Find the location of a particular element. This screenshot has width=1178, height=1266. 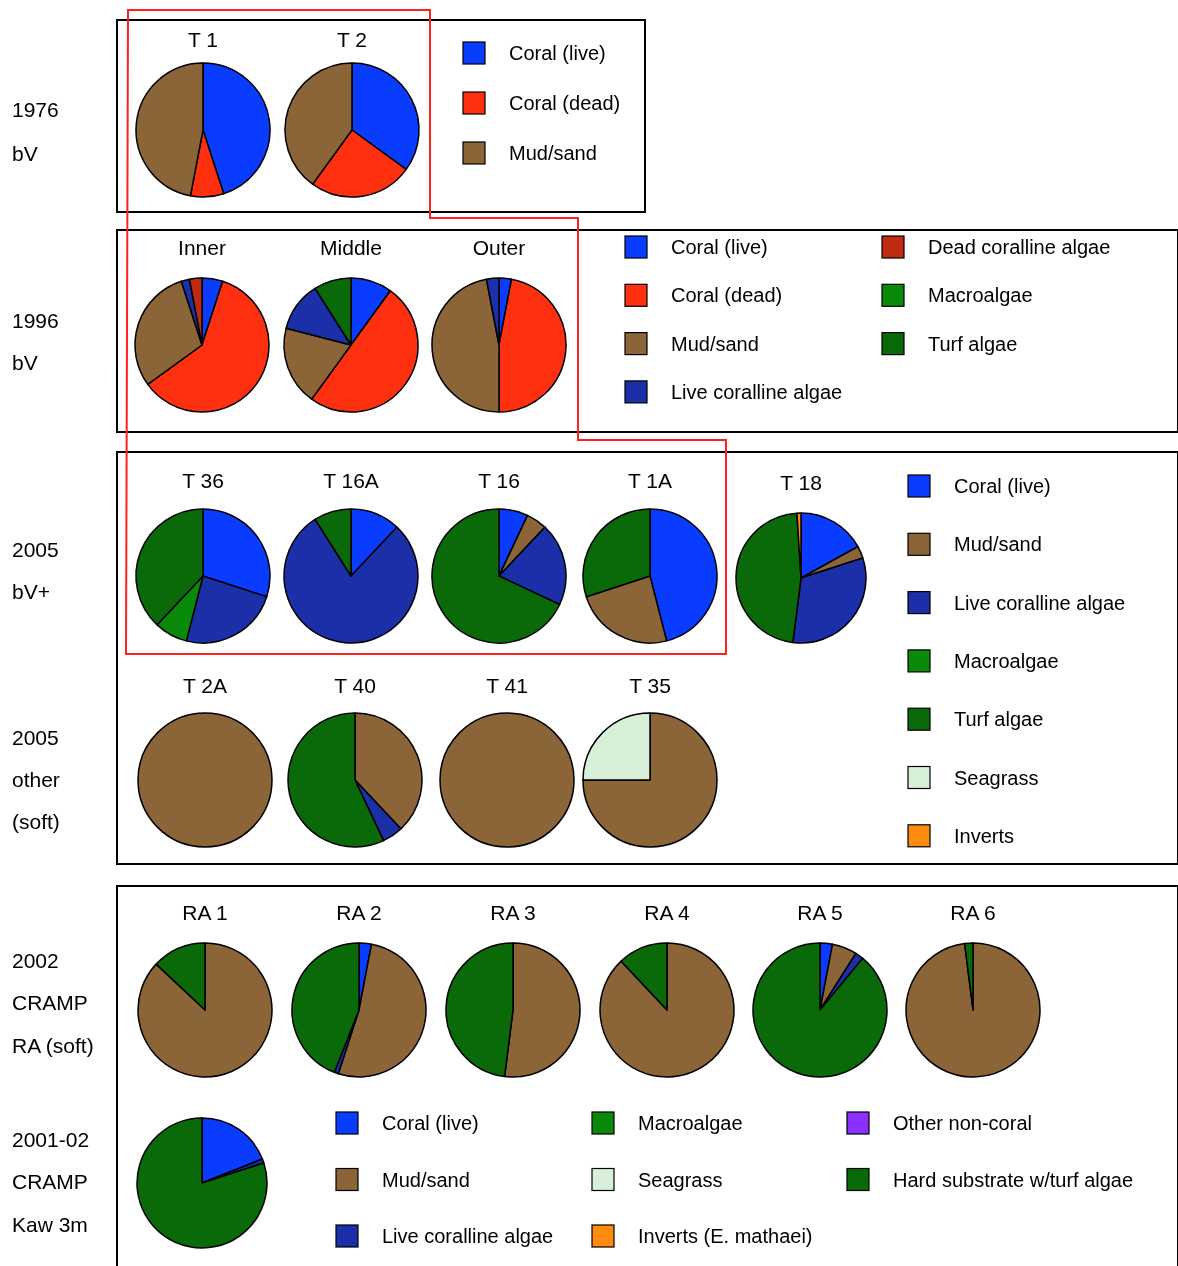

legend-label: Other non-coral is located at coordinates (962, 1123).